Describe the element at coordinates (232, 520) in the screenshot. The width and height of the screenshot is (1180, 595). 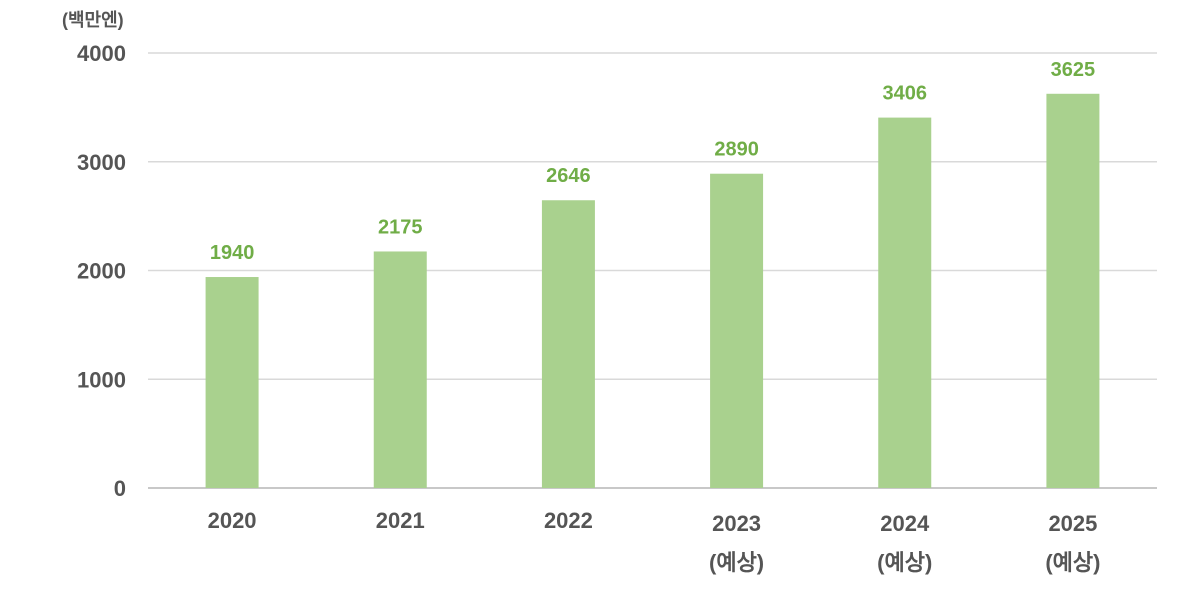
I see `x-tick-label-2020: 2020` at that location.